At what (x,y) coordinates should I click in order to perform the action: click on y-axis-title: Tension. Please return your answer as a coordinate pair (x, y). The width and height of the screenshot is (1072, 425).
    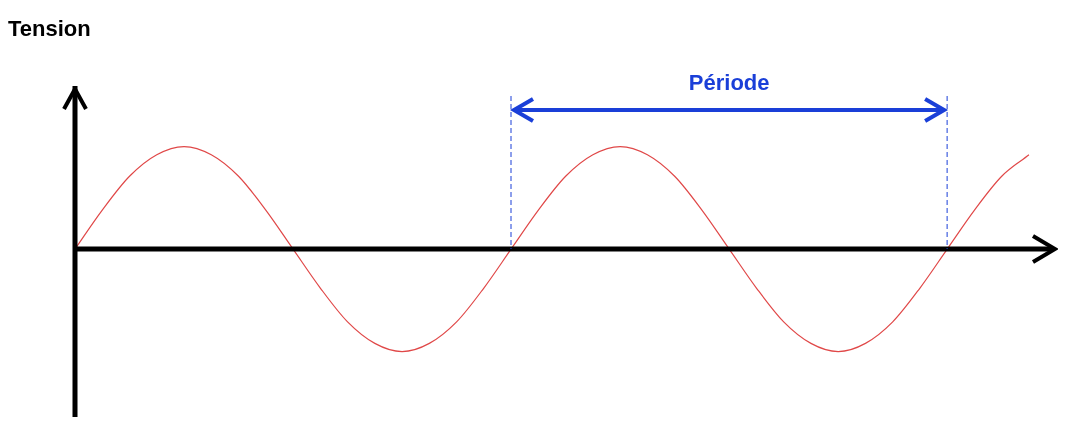
    Looking at the image, I should click on (49, 29).